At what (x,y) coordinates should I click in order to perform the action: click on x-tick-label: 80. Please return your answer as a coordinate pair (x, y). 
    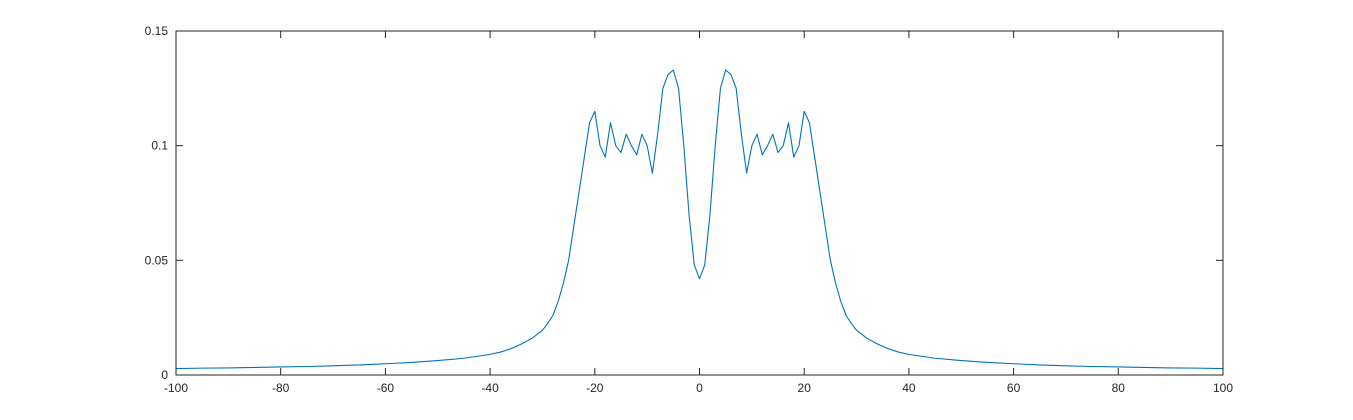
    Looking at the image, I should click on (1119, 388).